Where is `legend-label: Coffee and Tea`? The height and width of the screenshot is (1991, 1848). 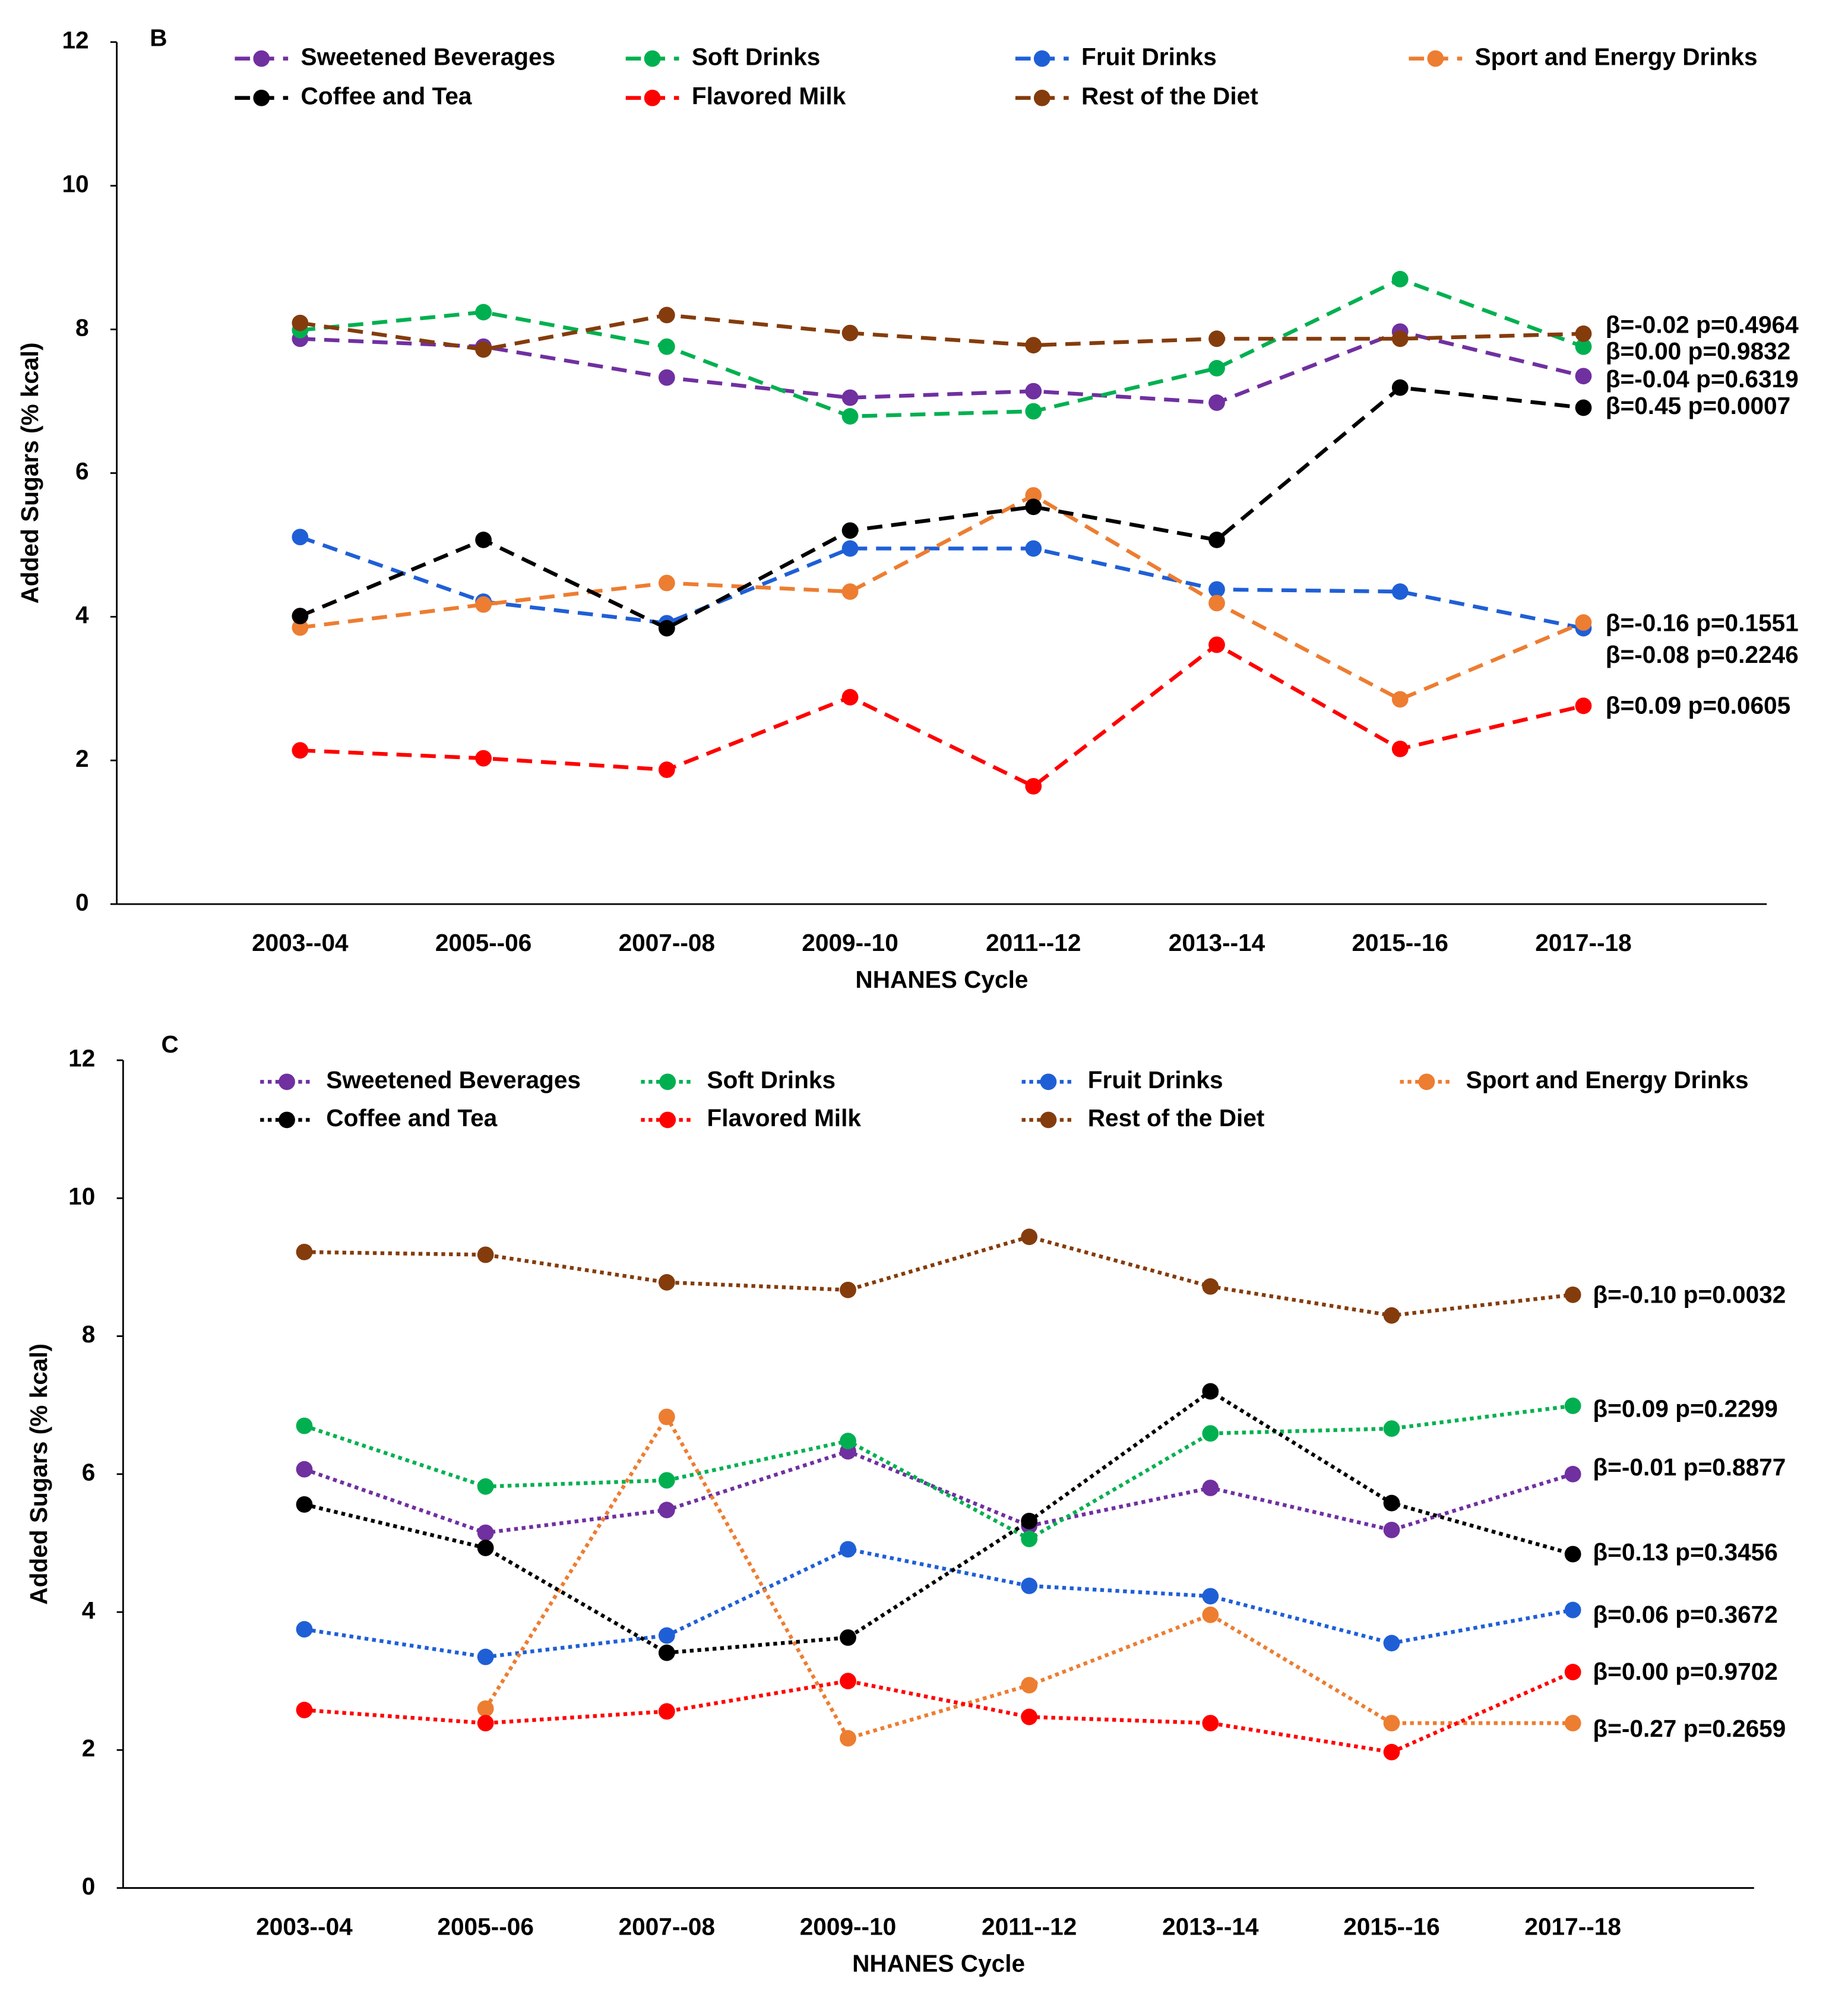 legend-label: Coffee and Tea is located at coordinates (411, 1118).